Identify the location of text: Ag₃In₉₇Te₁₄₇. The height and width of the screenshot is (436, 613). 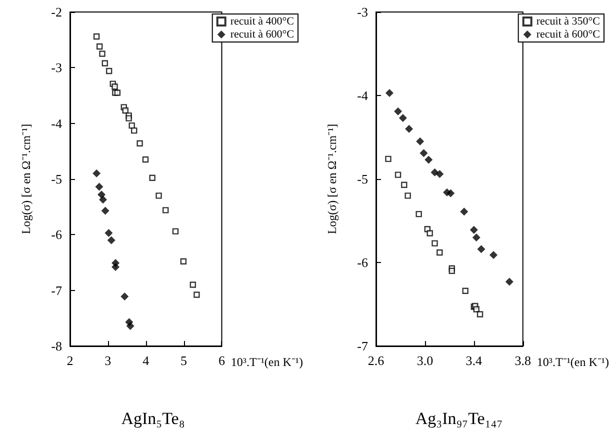
(459, 418).